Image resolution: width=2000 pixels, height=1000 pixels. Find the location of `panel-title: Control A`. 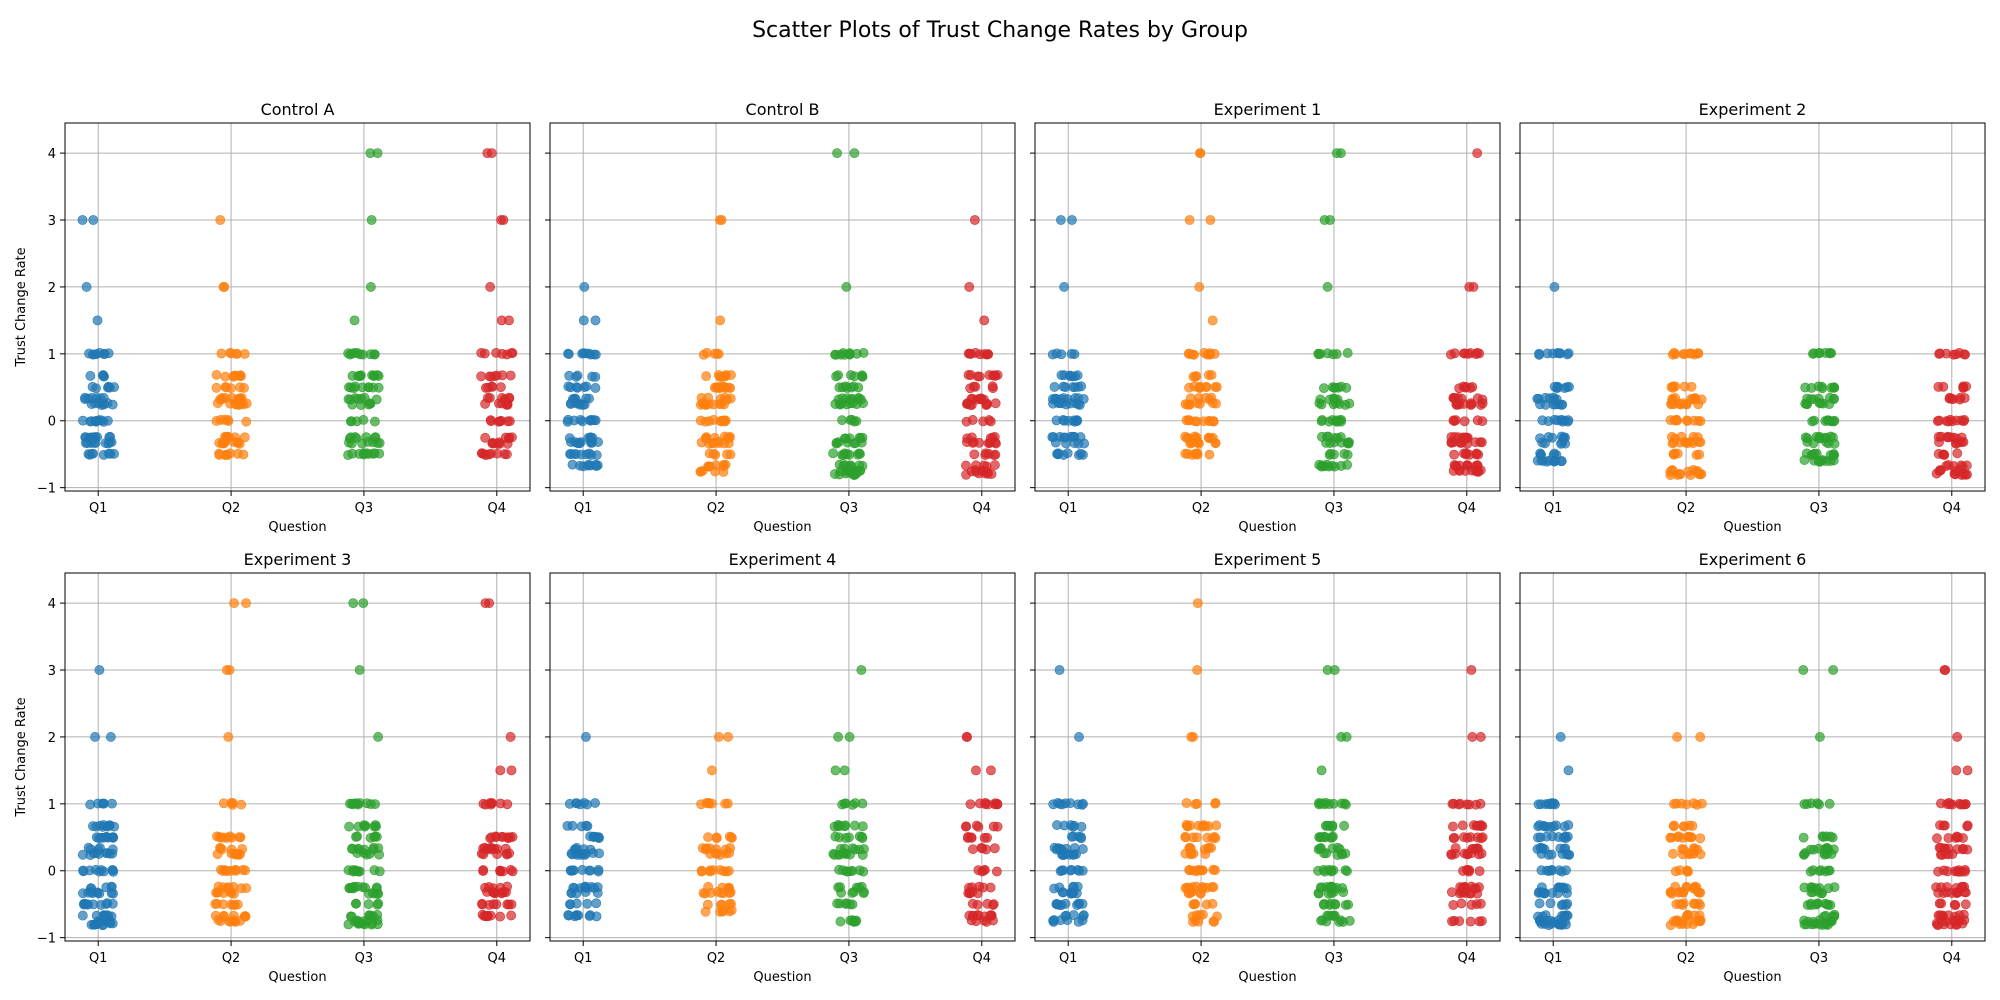

panel-title: Control A is located at coordinates (298, 109).